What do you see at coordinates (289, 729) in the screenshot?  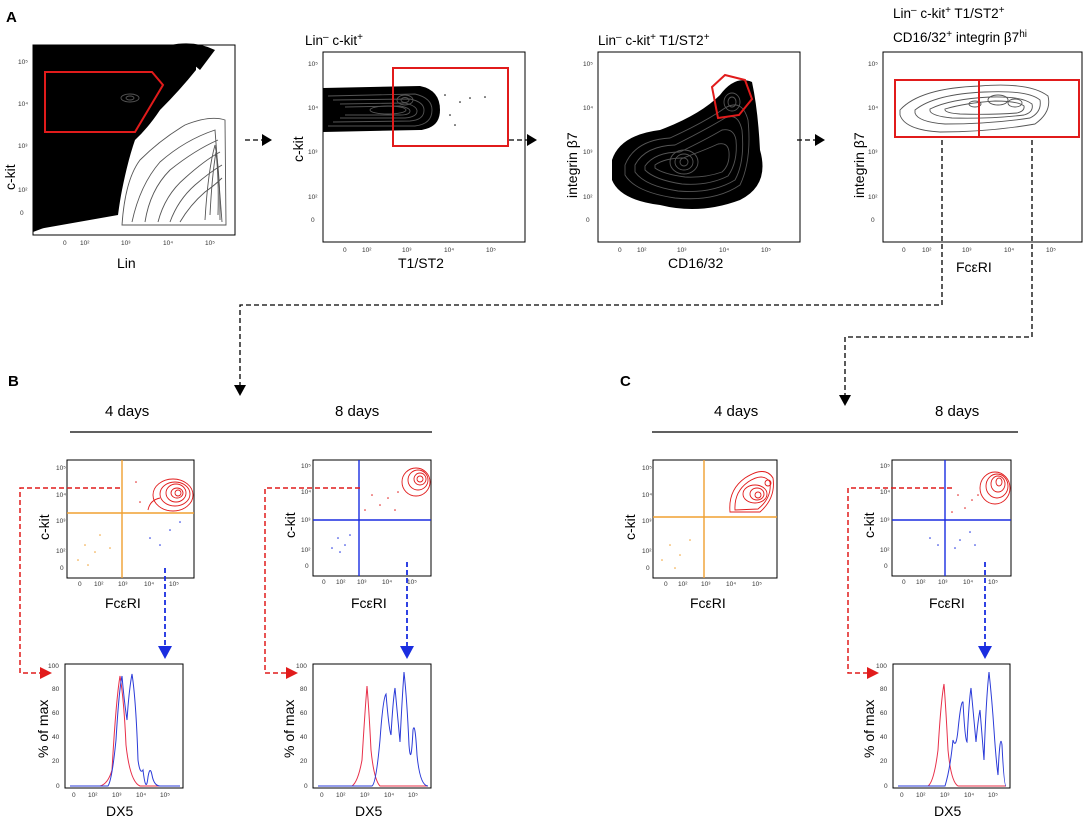 I see `y-axis-label: % of max` at bounding box center [289, 729].